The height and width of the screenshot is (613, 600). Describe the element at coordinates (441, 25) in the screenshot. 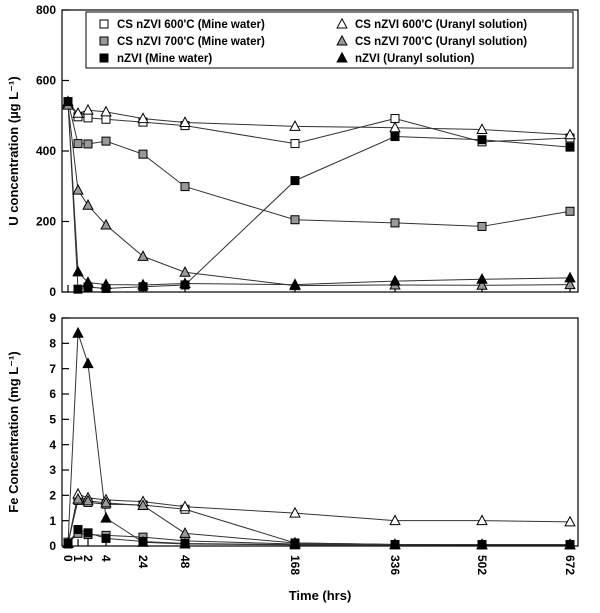

I see `legend-label: CS nZVI 600'C (Uranyl solution)` at that location.